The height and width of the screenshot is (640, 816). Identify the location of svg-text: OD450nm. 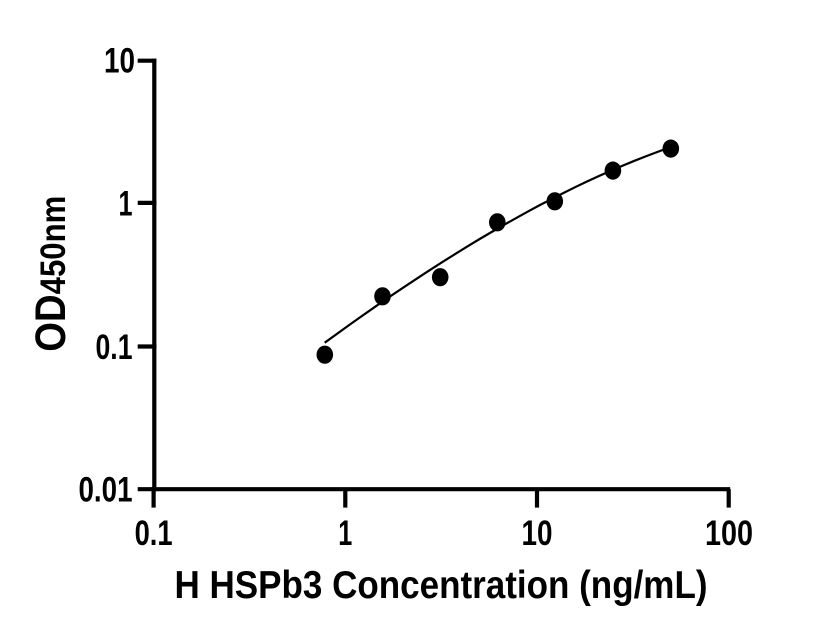
(51, 274).